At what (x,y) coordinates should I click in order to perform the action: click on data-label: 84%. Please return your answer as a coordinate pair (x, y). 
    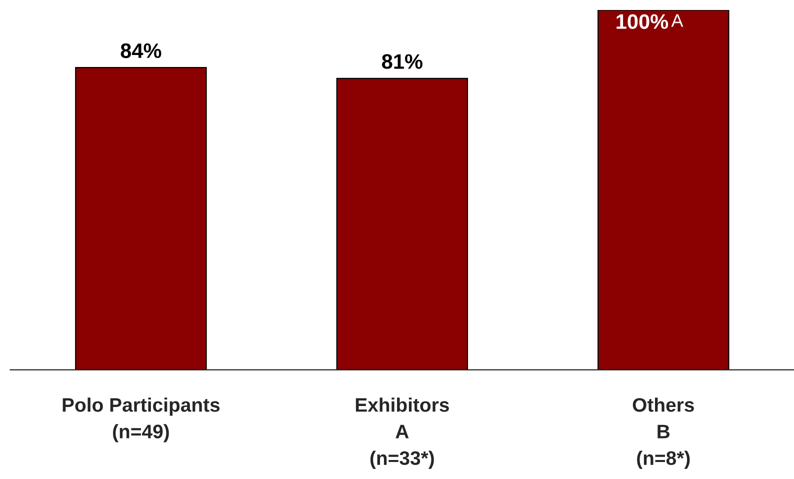
    Looking at the image, I should click on (141, 50).